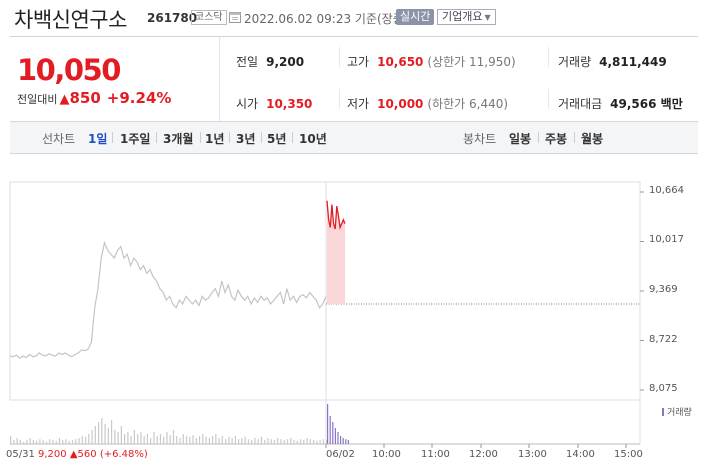 The height and width of the screenshot is (469, 702). What do you see at coordinates (400, 104) in the screenshot?
I see `low-value: 10,000` at bounding box center [400, 104].